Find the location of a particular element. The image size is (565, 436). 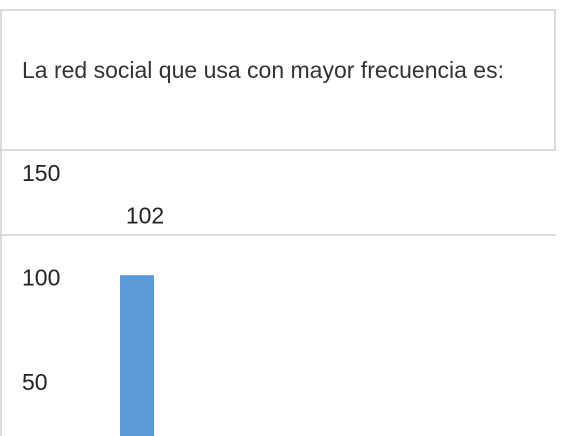

bar is located at coordinates (137, 355).